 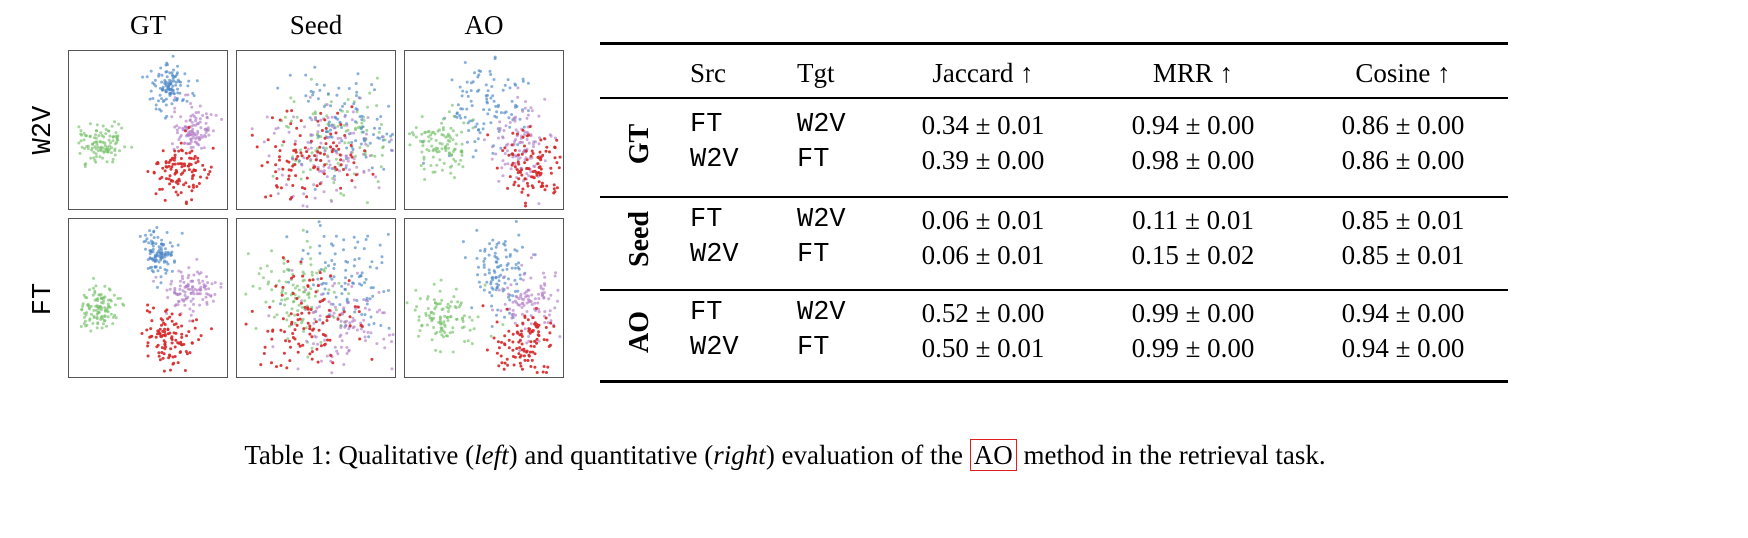 What do you see at coordinates (148, 25) in the screenshot?
I see `col-title-gt: GT` at bounding box center [148, 25].